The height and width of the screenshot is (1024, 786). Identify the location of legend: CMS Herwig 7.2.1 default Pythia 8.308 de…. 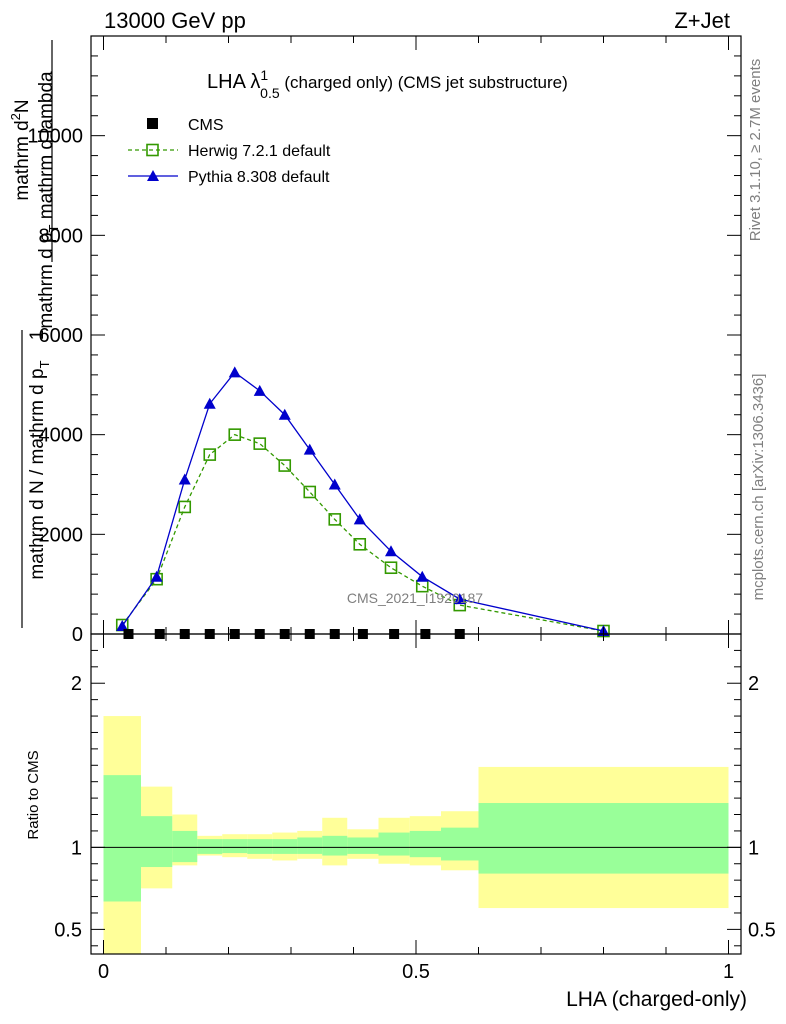
(229, 151).